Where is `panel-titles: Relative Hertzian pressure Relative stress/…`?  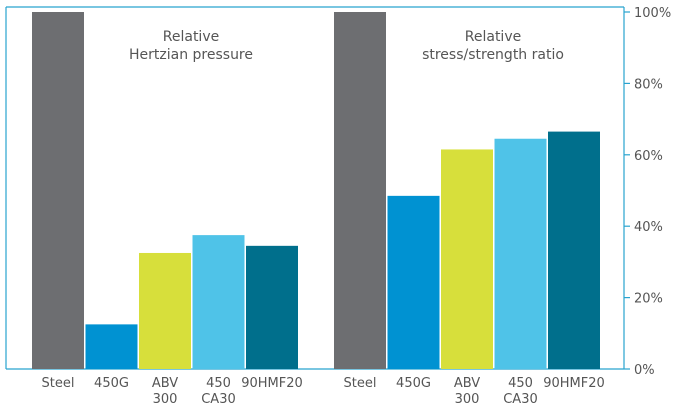
panel-titles: Relative Hertzian pressure Relative stress/… is located at coordinates (346, 46).